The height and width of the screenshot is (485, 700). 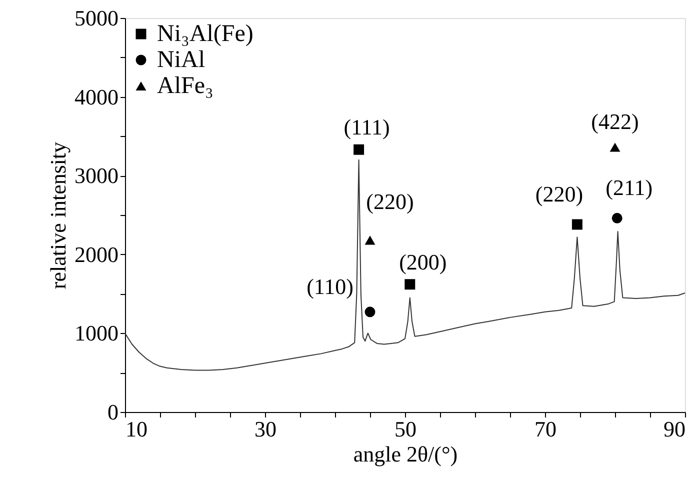 What do you see at coordinates (405, 429) in the screenshot?
I see `x-tick-label: 50` at bounding box center [405, 429].